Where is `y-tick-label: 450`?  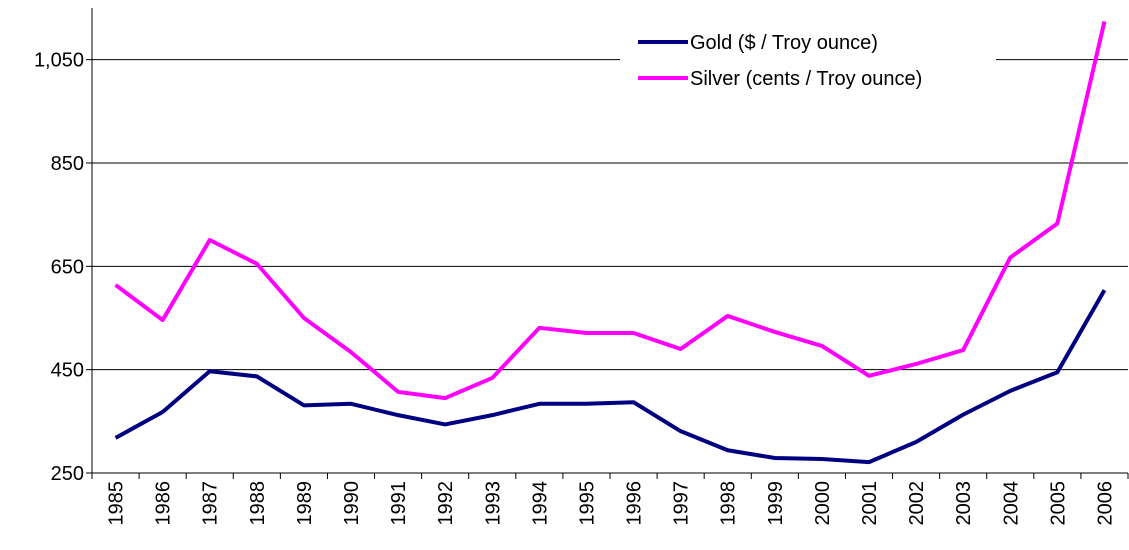 y-tick-label: 450 is located at coordinates (67, 371).